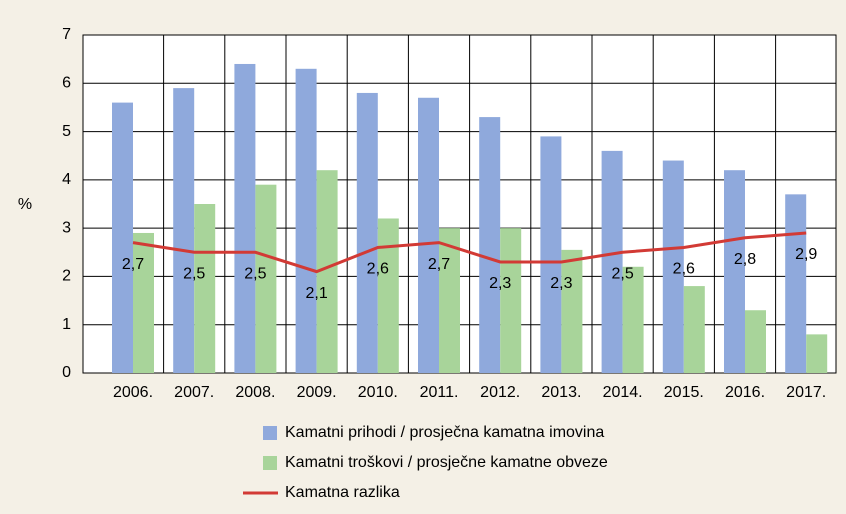  I want to click on x-tick-label: 2009., so click(317, 392).